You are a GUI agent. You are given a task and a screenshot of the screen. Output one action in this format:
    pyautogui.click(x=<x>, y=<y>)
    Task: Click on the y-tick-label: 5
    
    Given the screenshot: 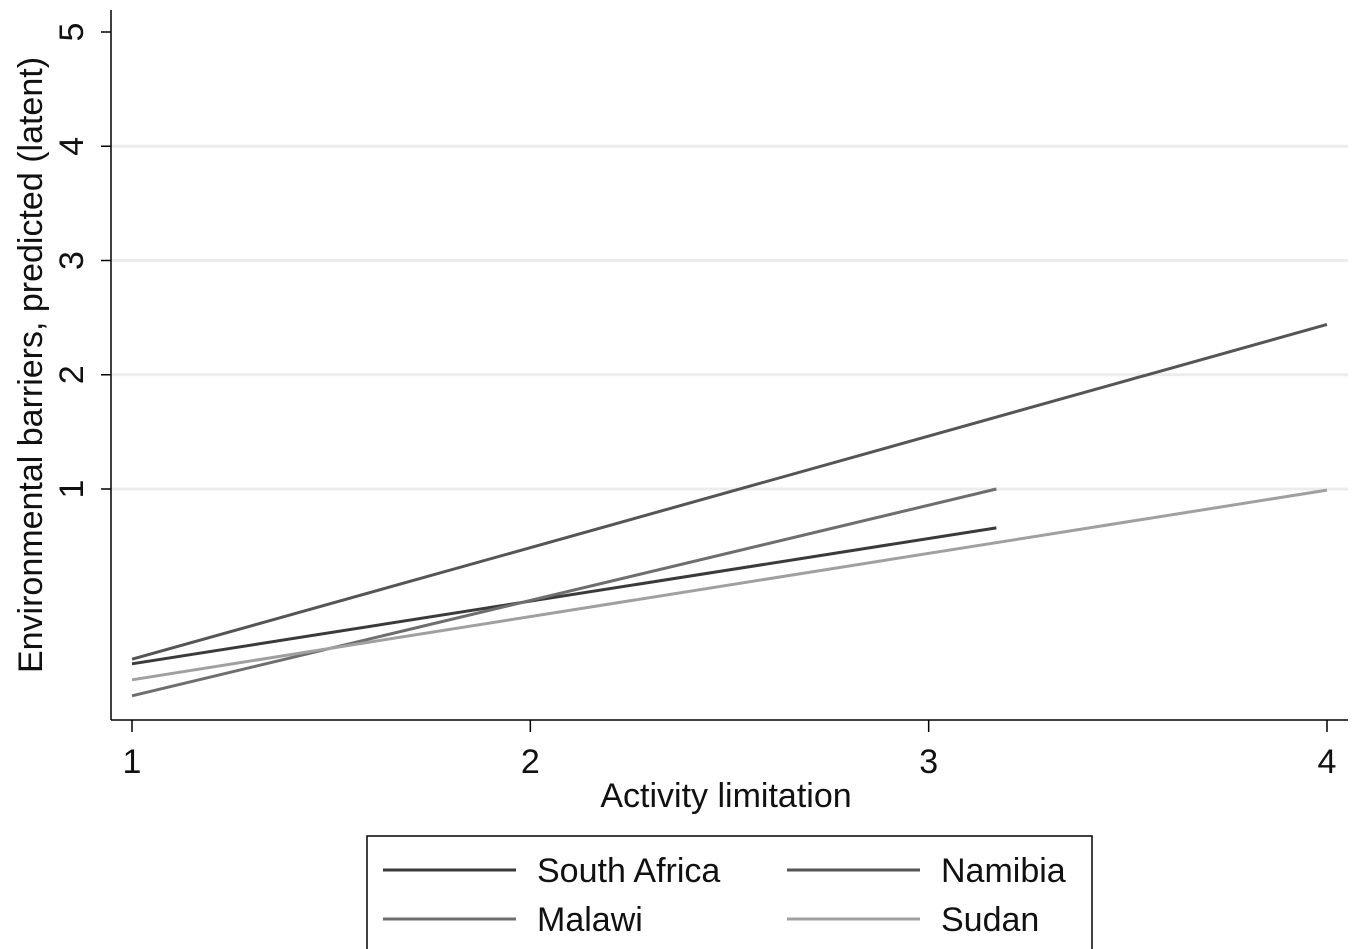 What is the action you would take?
    pyautogui.click(x=72, y=32)
    